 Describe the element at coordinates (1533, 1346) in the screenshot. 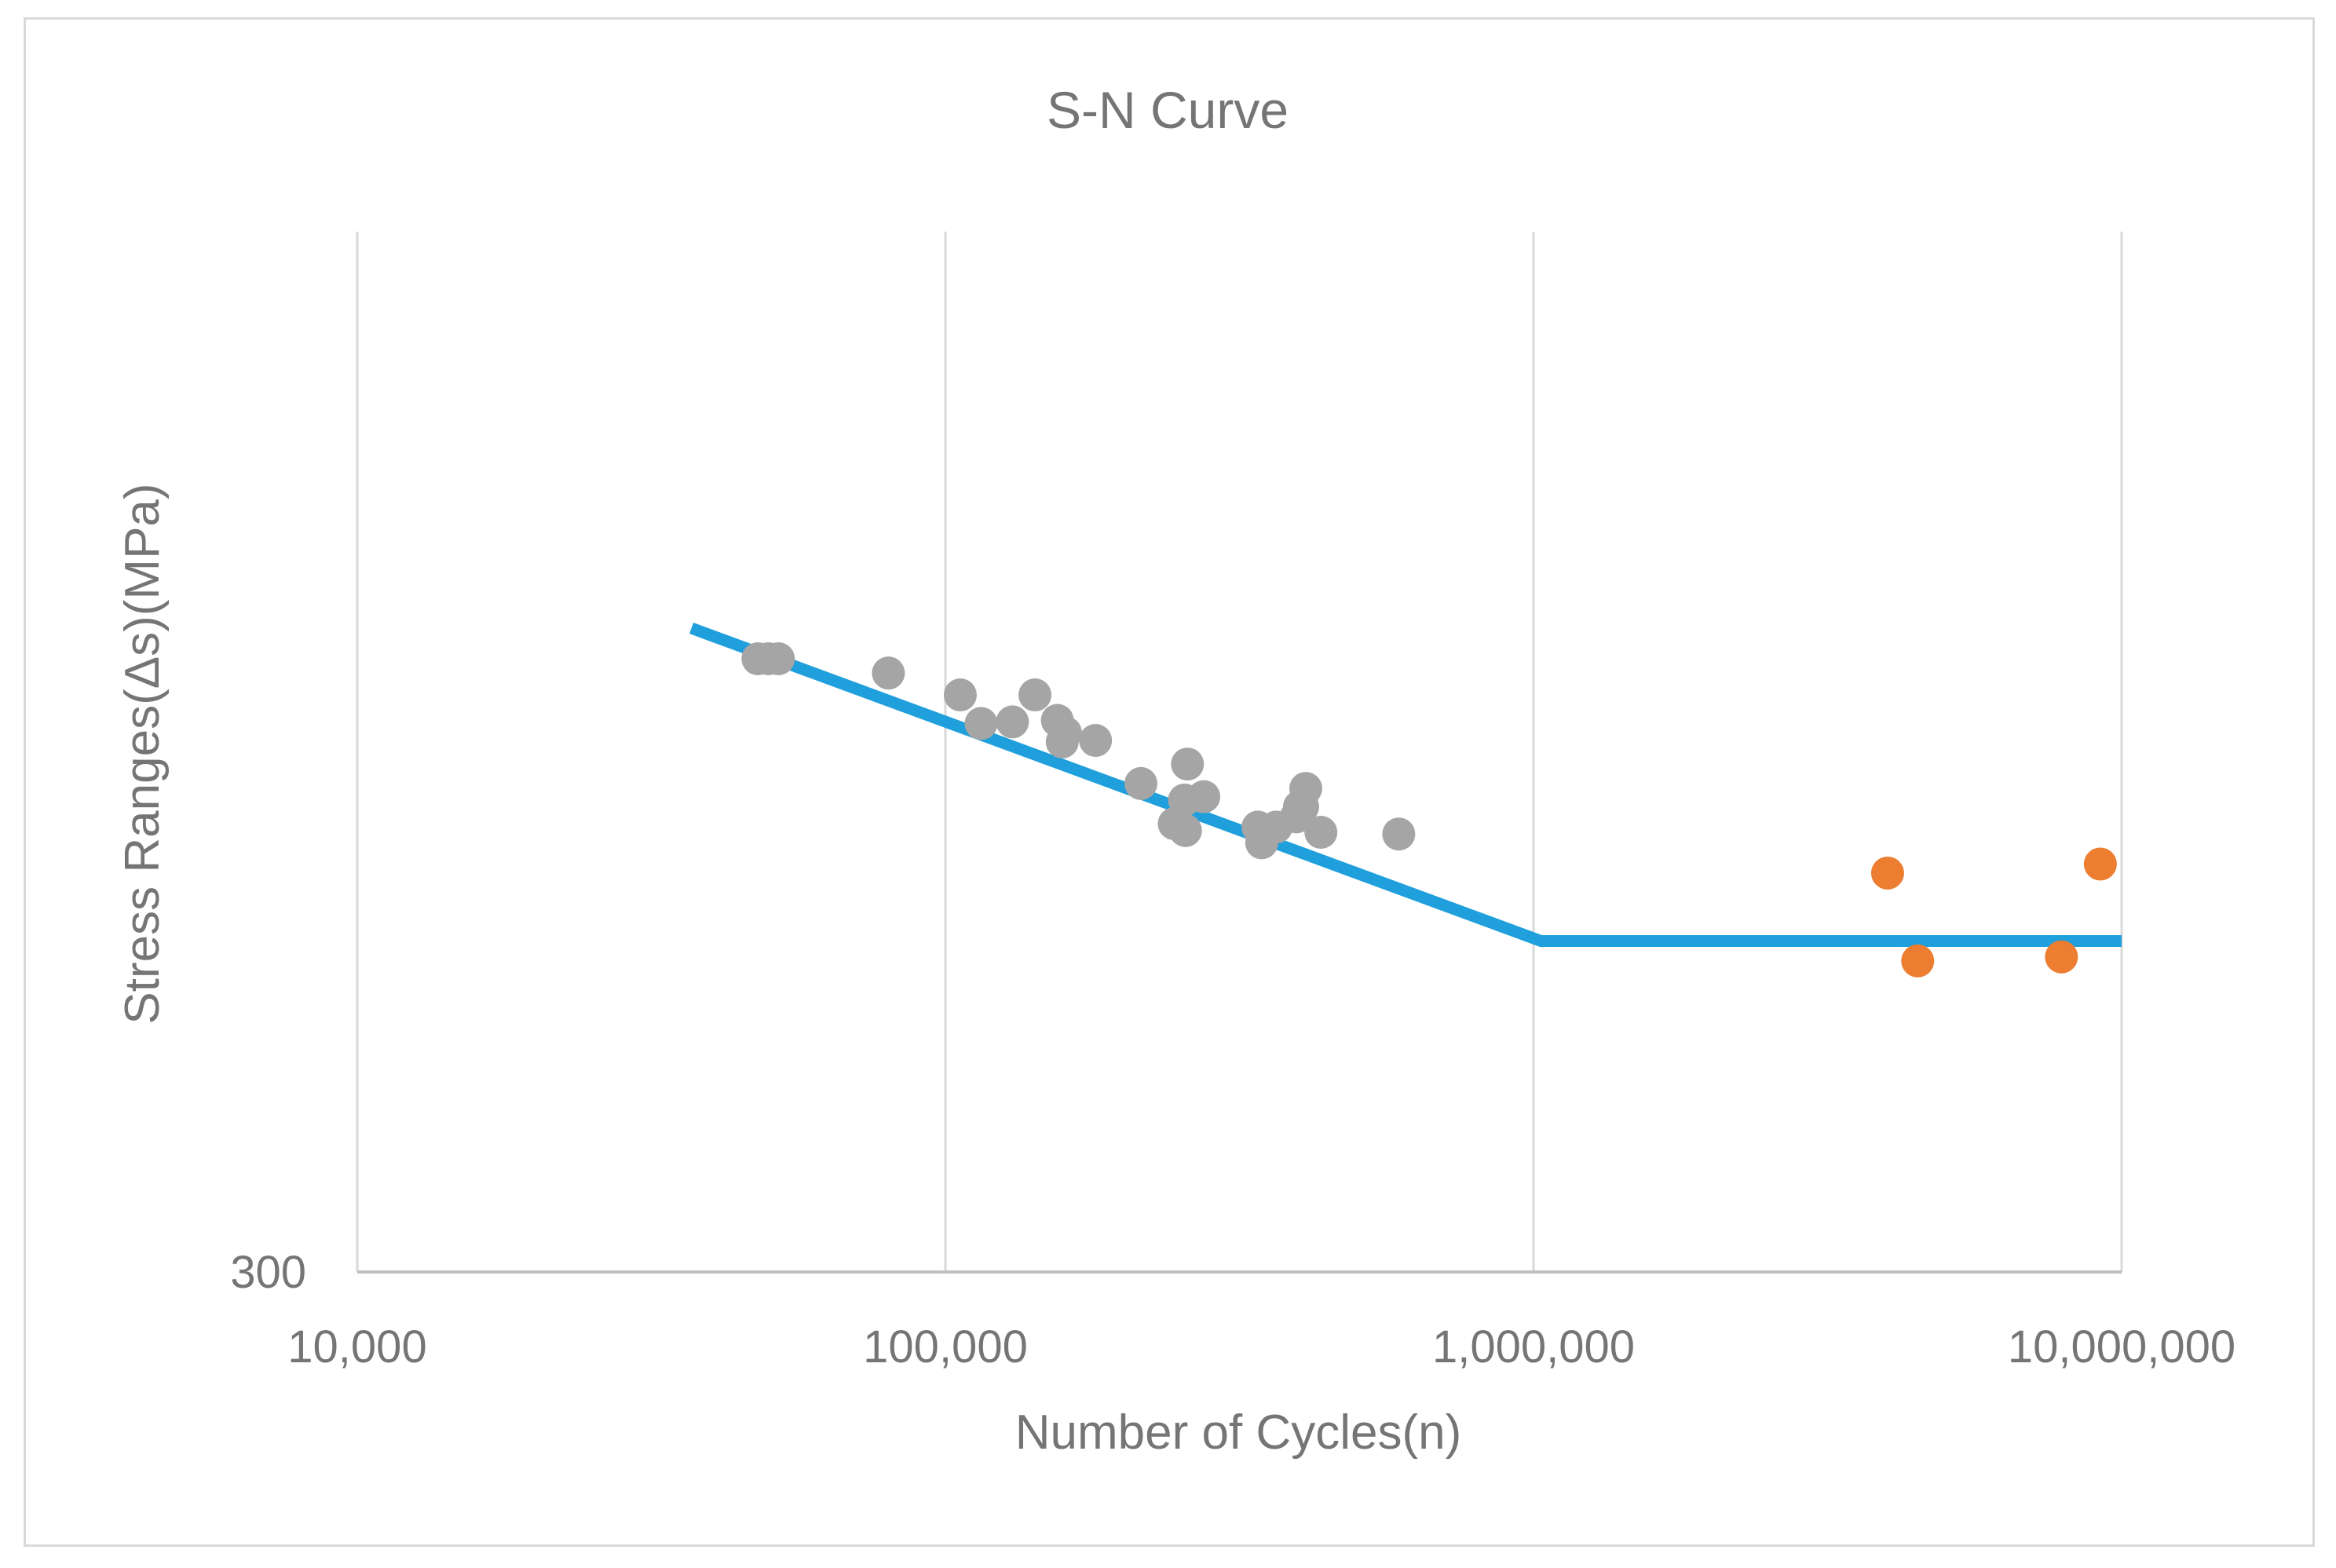

I see `x-tick-label: 1,000,000` at that location.